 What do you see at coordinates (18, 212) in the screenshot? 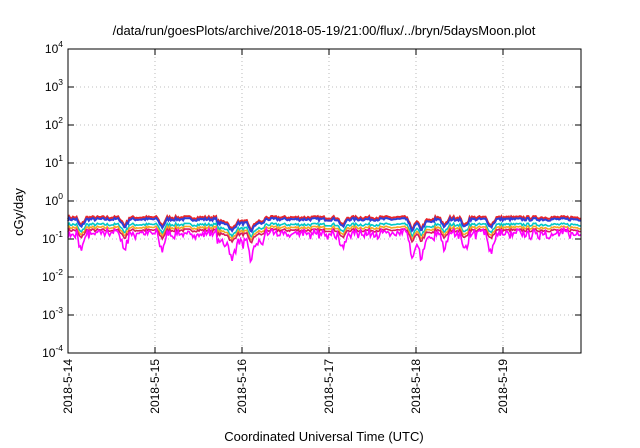
I see `y-axis-label: cGy/day` at bounding box center [18, 212].